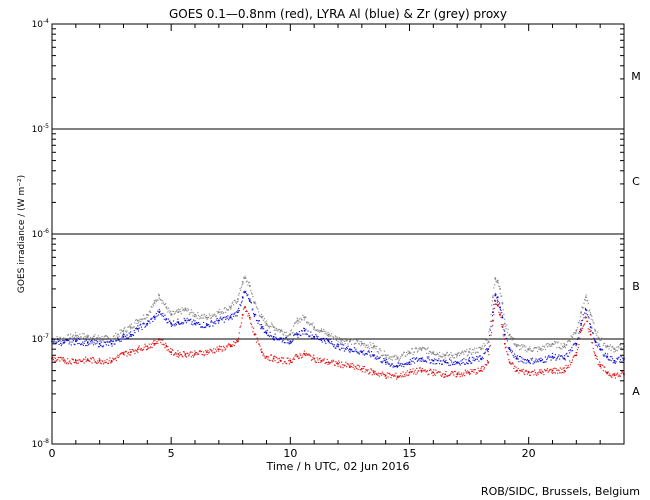 The width and height of the screenshot is (650, 500). What do you see at coordinates (41, 24) in the screenshot?
I see `y-tick-label: 10-4` at bounding box center [41, 24].